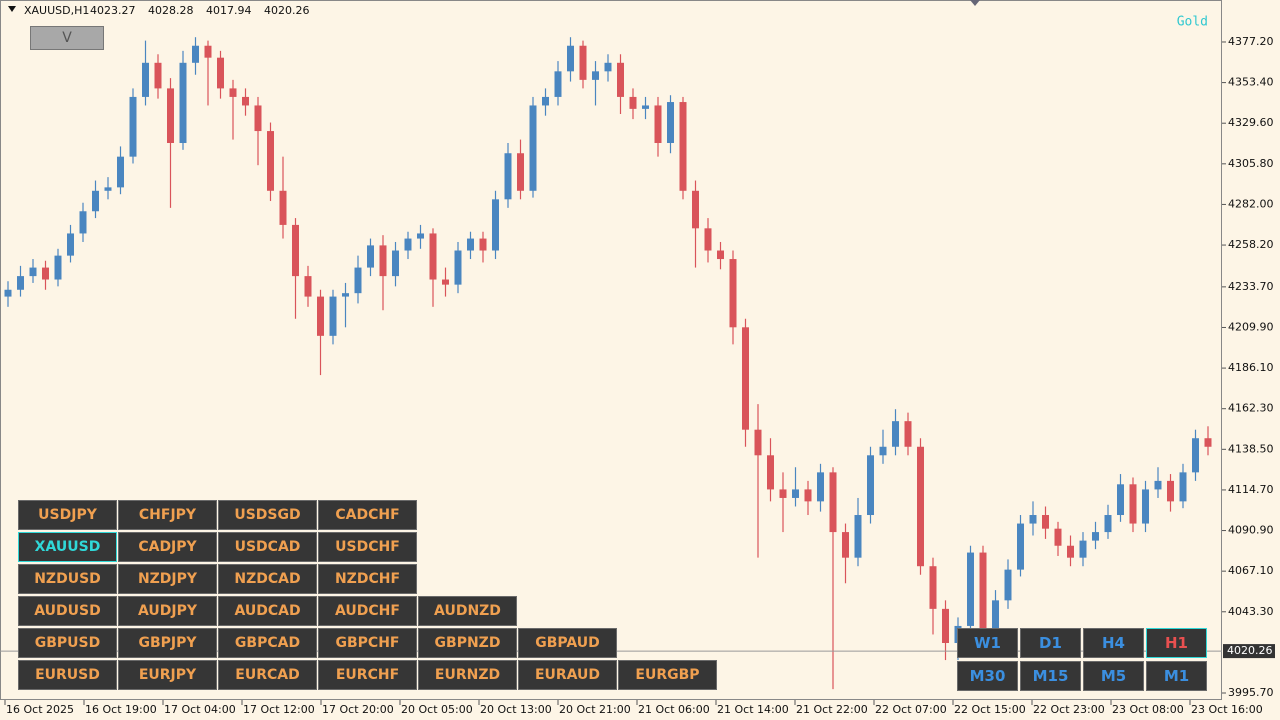 The image size is (1280, 720). What do you see at coordinates (1251, 203) in the screenshot?
I see `y-tick-label: 4282.00` at bounding box center [1251, 203].